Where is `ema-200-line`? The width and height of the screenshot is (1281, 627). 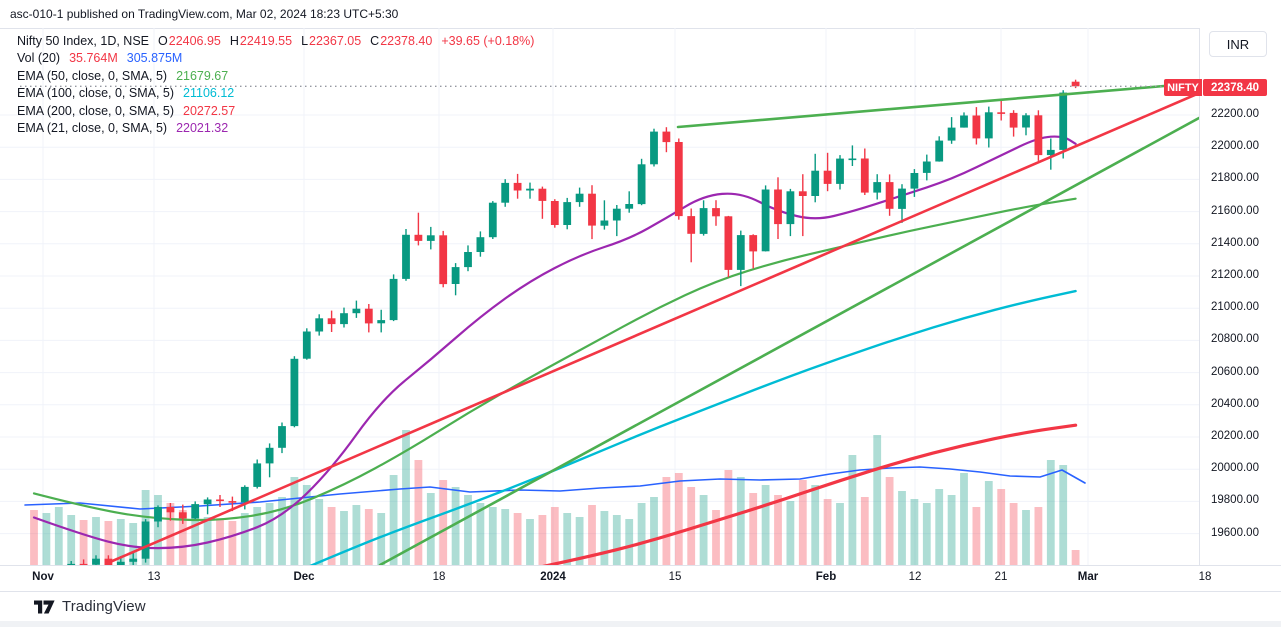
ema-200-line is located at coordinates (810, 494).